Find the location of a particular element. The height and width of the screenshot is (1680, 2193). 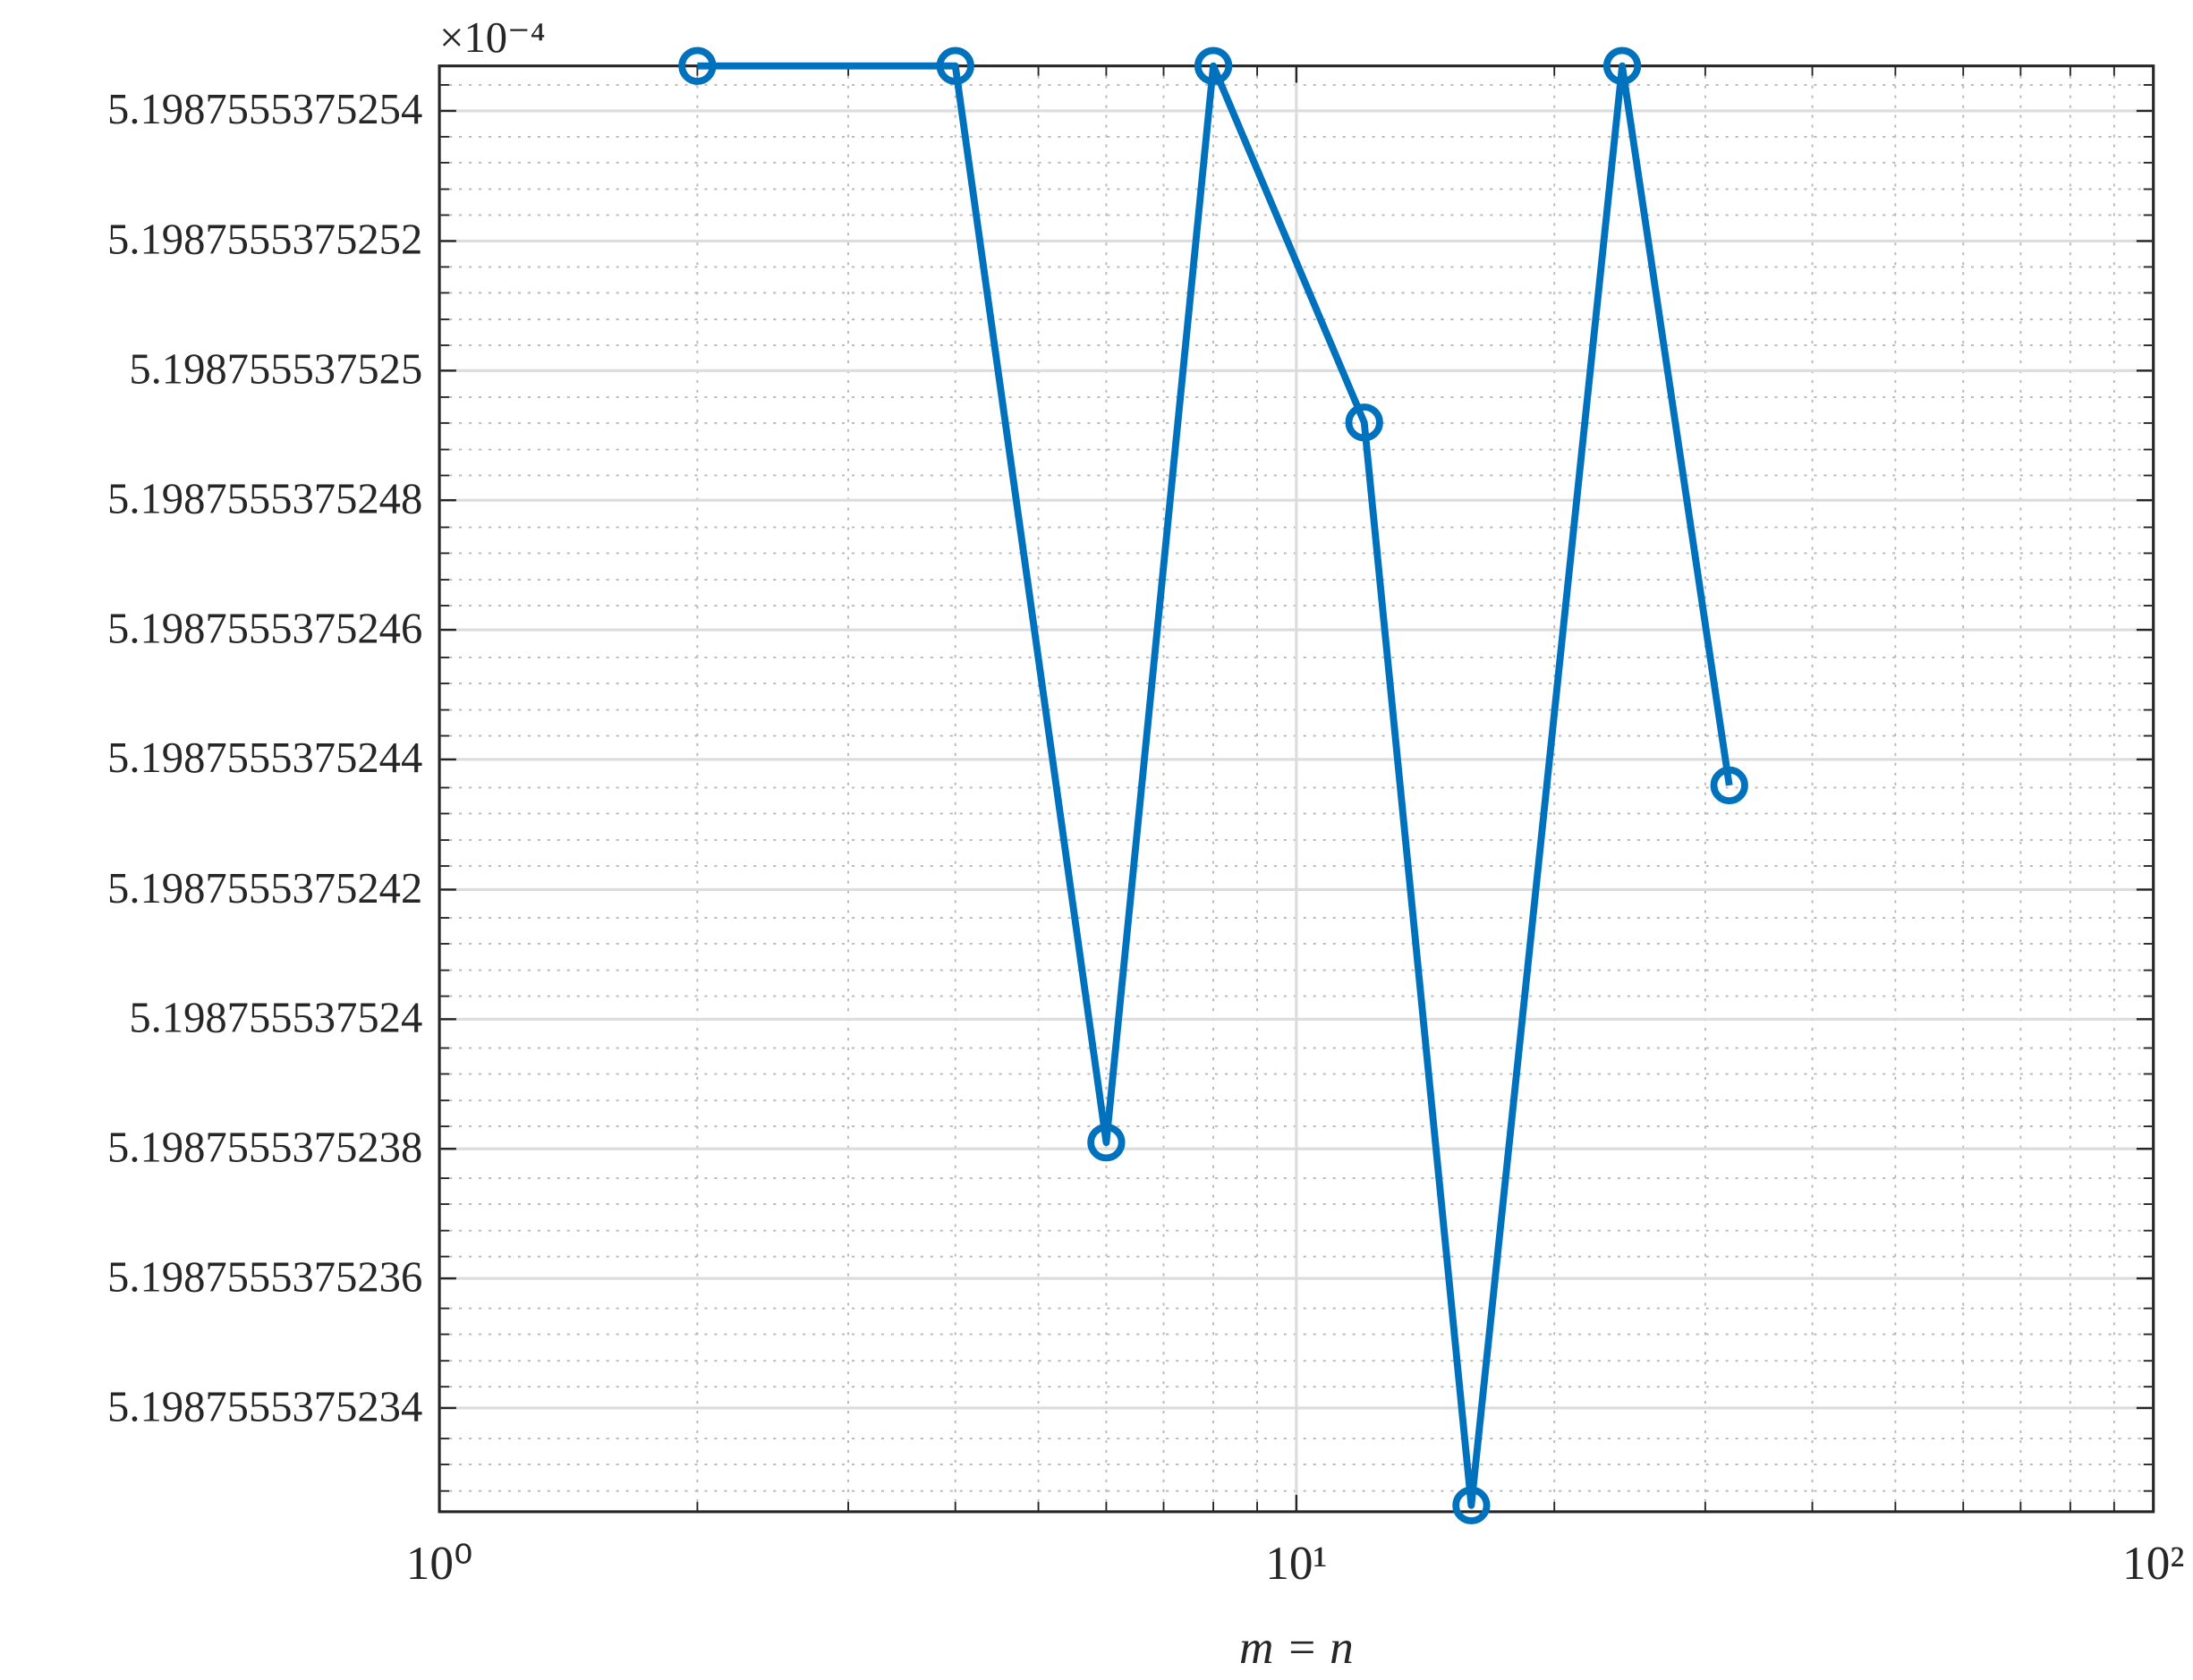

y-tick-label: 5.1987555375248 is located at coordinates (264, 498).